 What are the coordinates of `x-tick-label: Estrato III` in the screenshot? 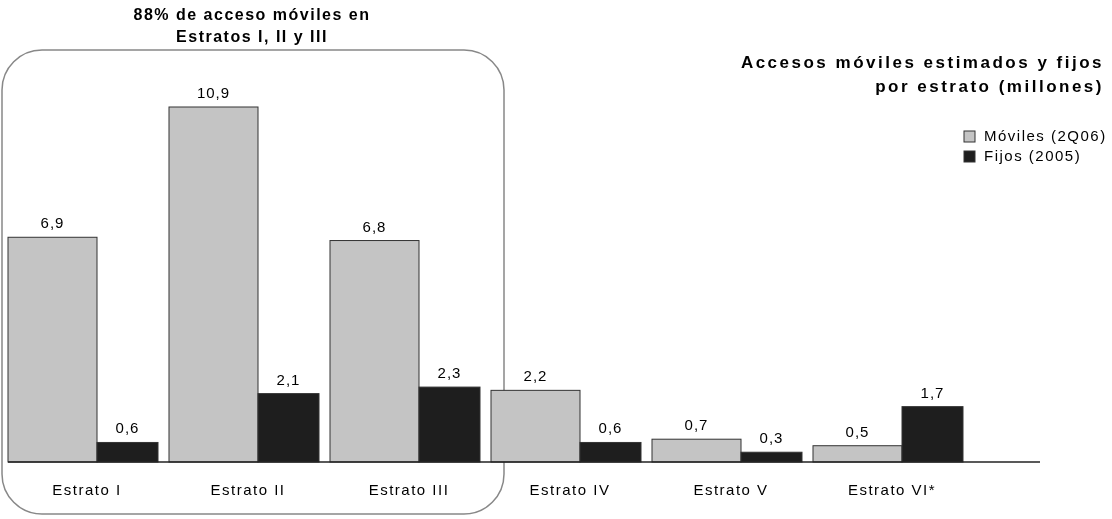 It's located at (409, 489).